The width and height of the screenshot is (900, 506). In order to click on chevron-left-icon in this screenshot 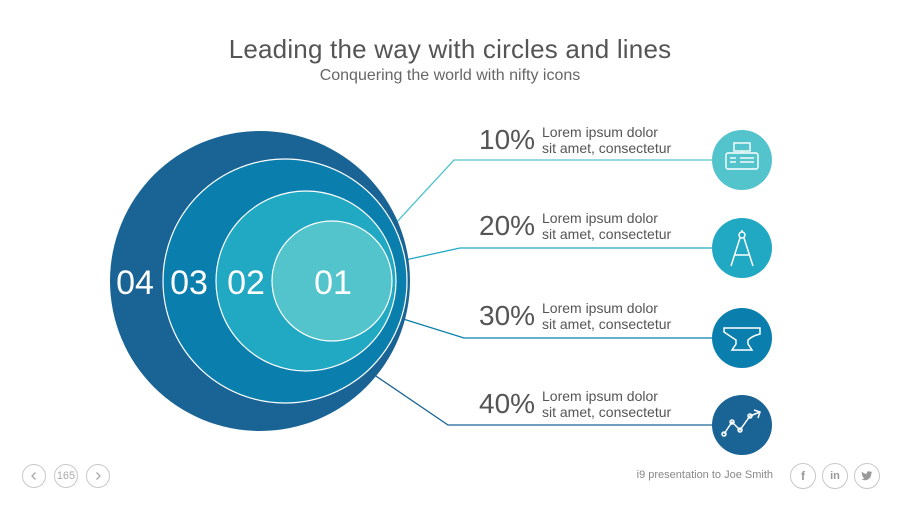, I will do `click(33, 476)`.